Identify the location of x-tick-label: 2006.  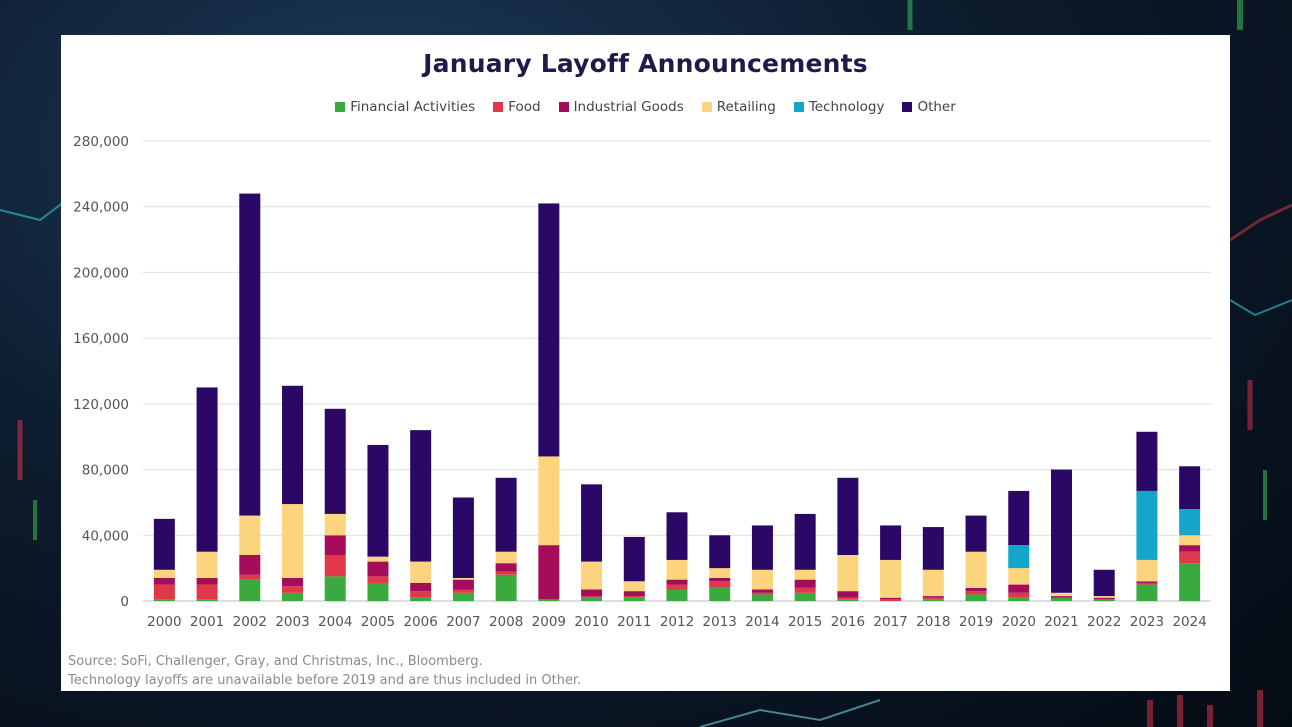
(421, 622).